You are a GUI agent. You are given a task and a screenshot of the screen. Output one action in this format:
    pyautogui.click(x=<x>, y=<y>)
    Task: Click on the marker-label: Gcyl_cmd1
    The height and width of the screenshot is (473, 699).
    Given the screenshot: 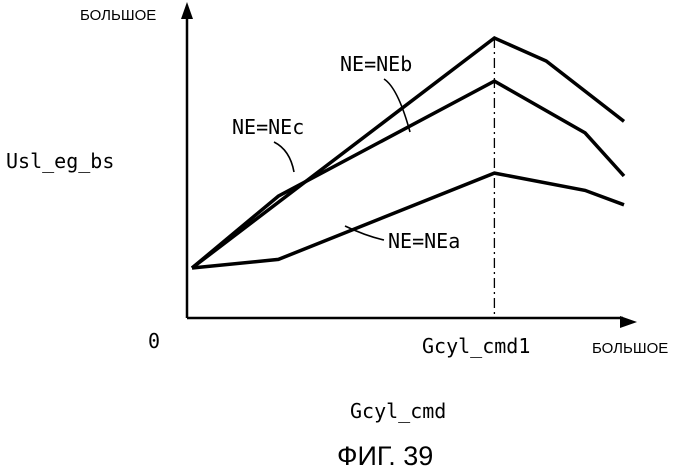 What is the action you would take?
    pyautogui.click(x=476, y=346)
    